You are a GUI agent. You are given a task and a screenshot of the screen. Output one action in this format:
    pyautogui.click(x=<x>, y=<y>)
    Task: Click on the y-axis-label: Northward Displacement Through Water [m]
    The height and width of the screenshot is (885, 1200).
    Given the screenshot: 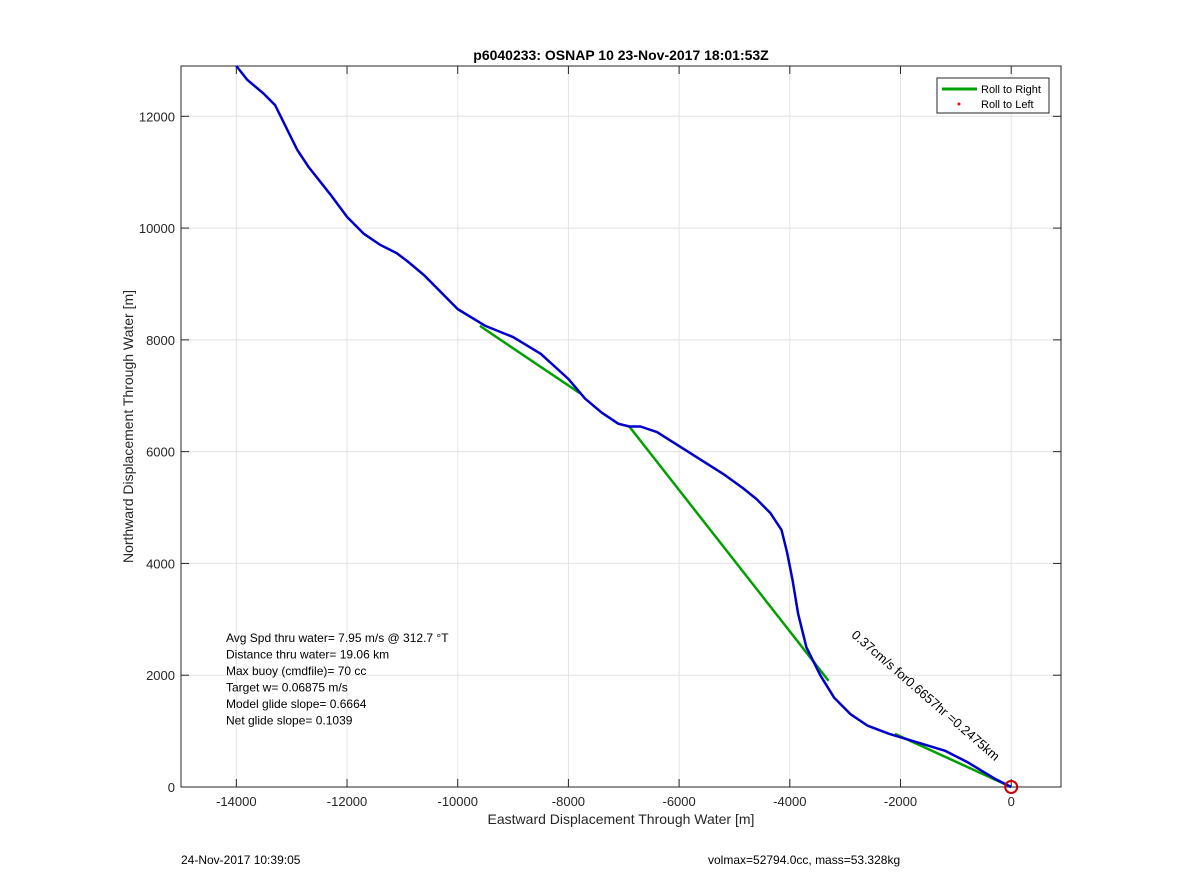 What is the action you would take?
    pyautogui.click(x=128, y=426)
    